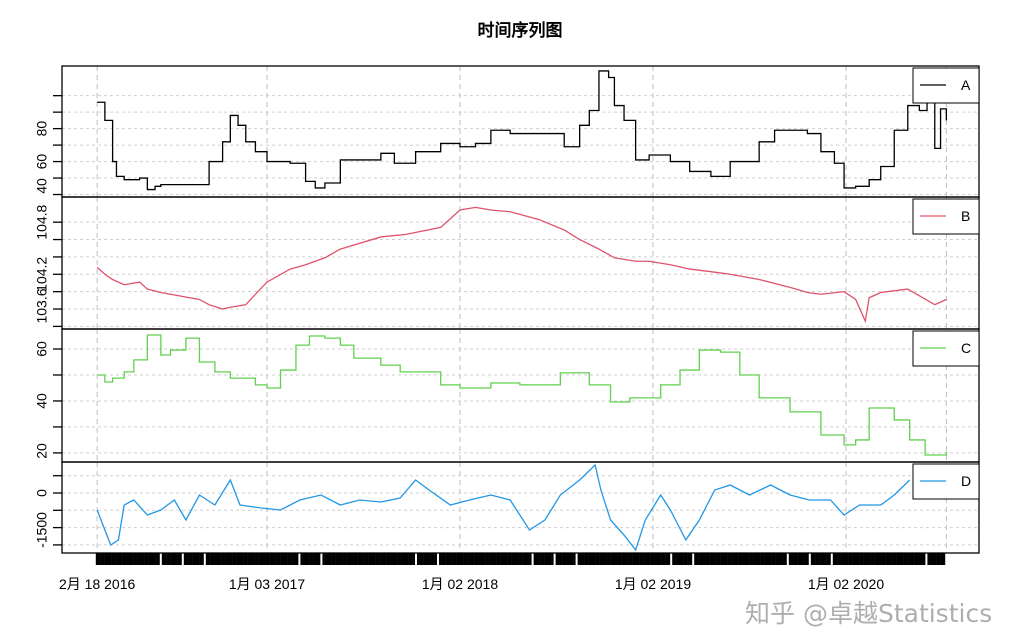  I want to click on x-tick-label: 1月 03 2017, so click(267, 584).